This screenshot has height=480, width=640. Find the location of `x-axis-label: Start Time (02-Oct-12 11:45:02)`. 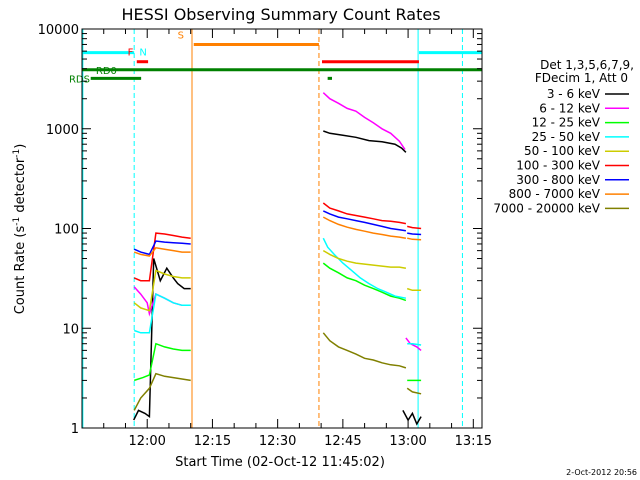

x-axis-label: Start Time (02-Oct-12 11:45:02) is located at coordinates (280, 462).